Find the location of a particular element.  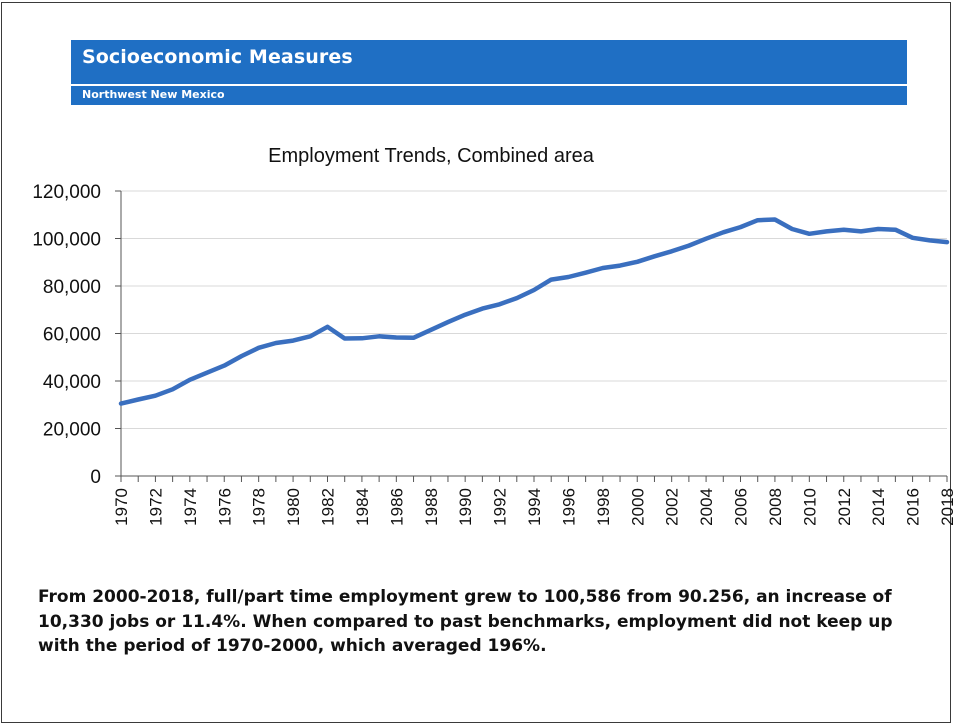

x-tick-label: 1980 is located at coordinates (293, 507).